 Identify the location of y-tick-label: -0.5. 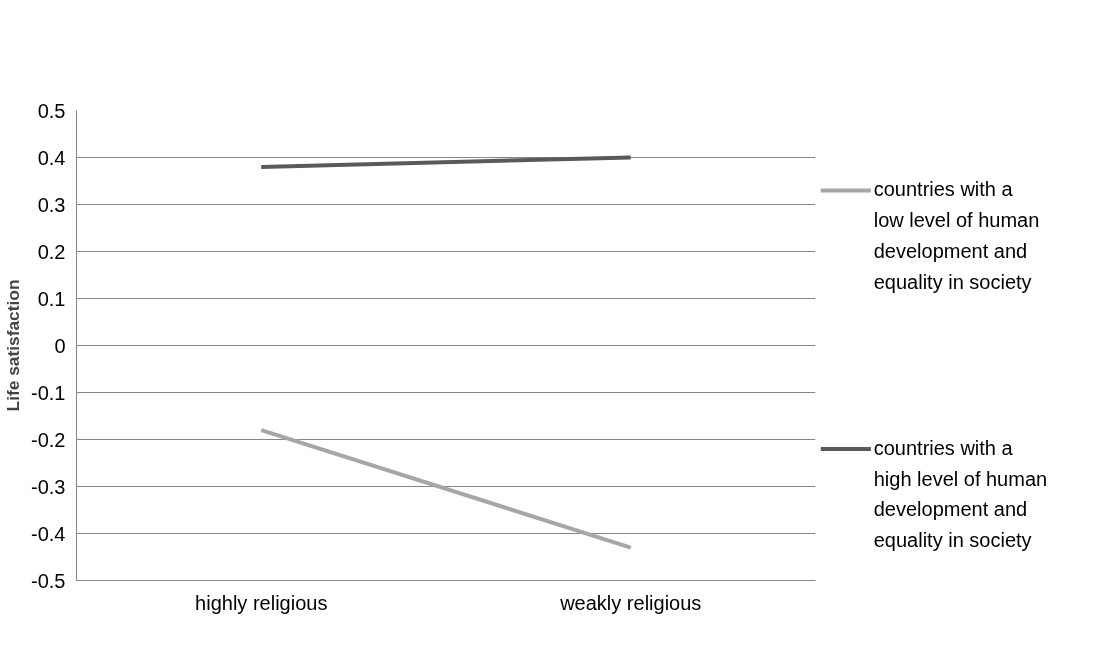
(48, 580).